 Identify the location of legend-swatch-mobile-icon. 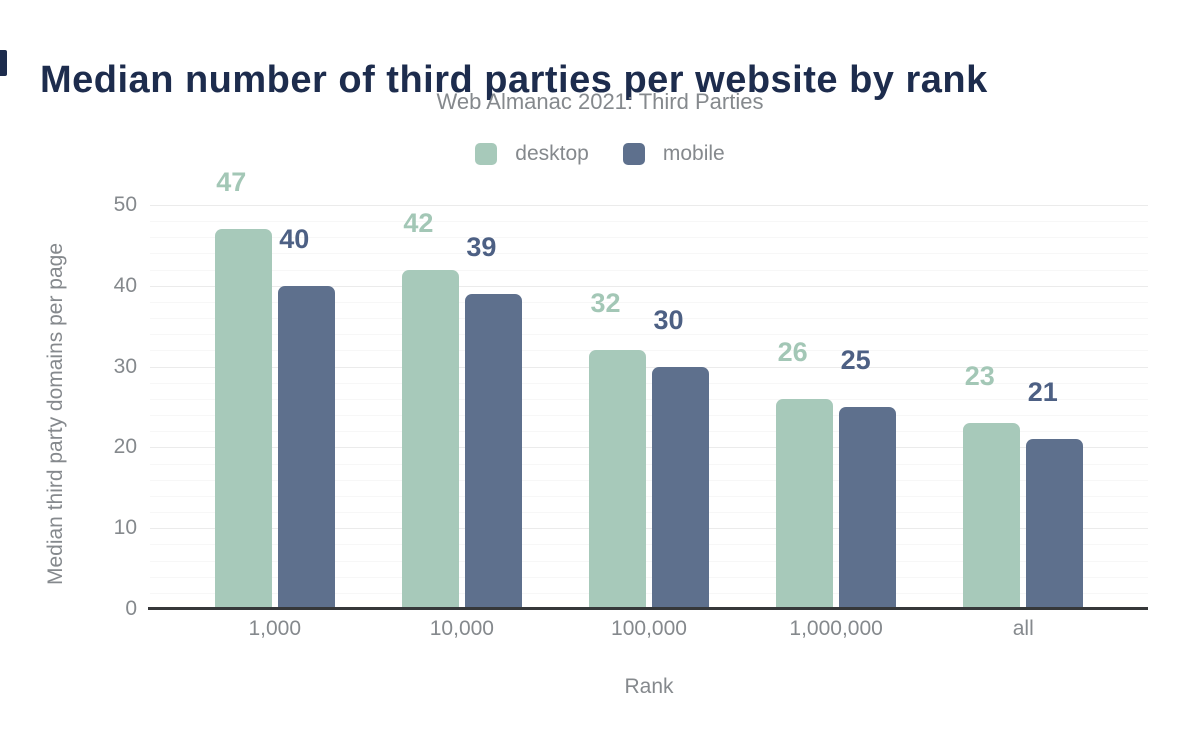
(633, 154).